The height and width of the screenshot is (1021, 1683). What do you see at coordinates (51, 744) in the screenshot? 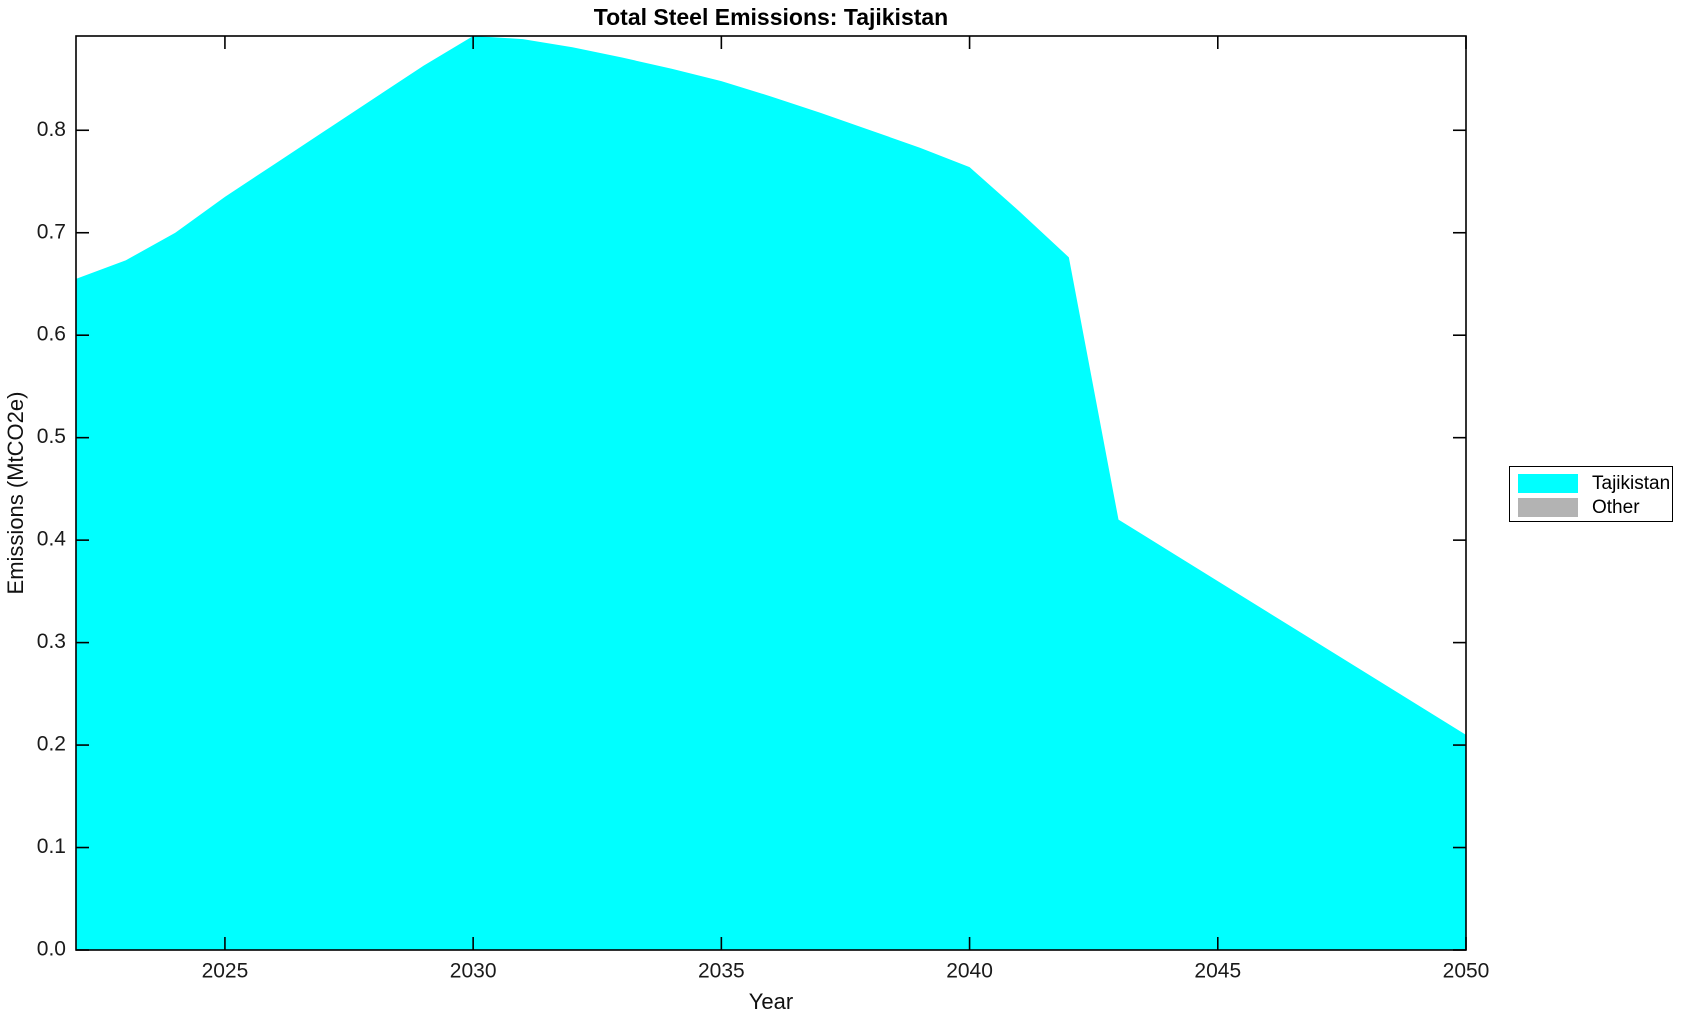
I see `y-tick-label: 0.2` at bounding box center [51, 744].